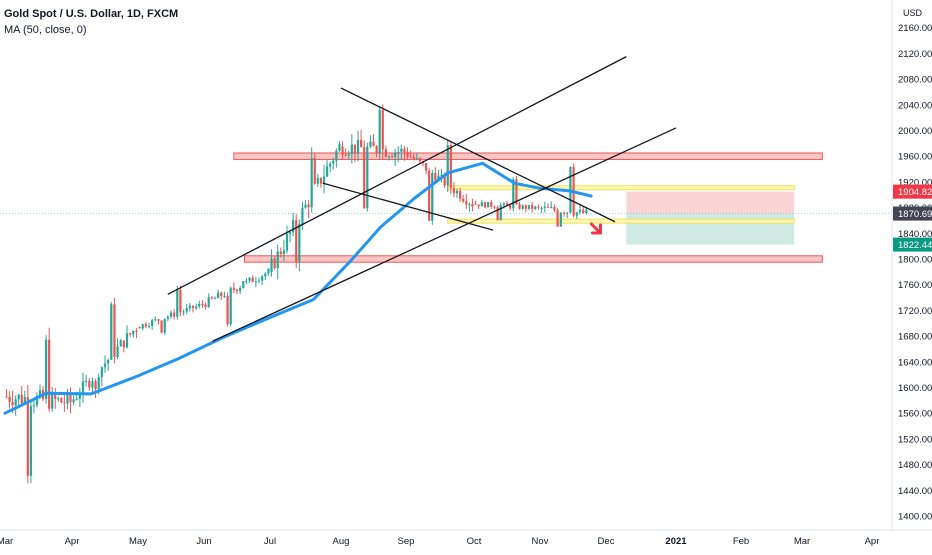 This screenshot has height=555, width=932. I want to click on price-label-text: 1904.82, so click(915, 192).